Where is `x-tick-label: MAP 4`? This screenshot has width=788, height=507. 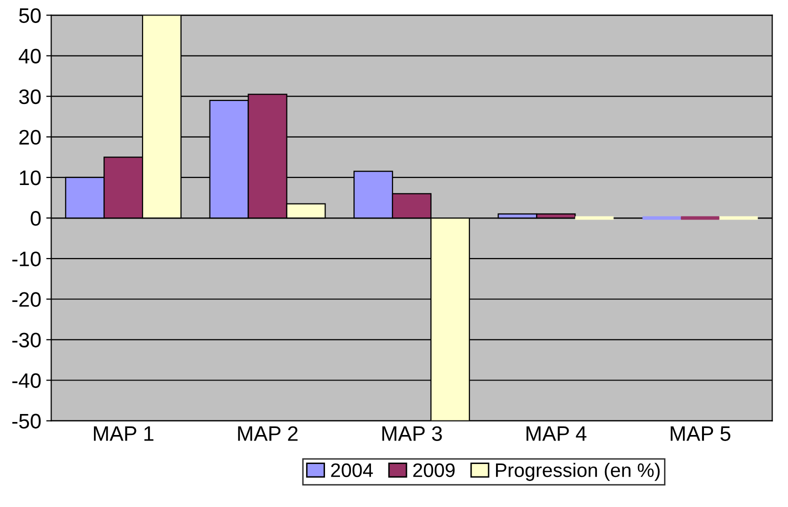
x-tick-label: MAP 4 is located at coordinates (556, 433).